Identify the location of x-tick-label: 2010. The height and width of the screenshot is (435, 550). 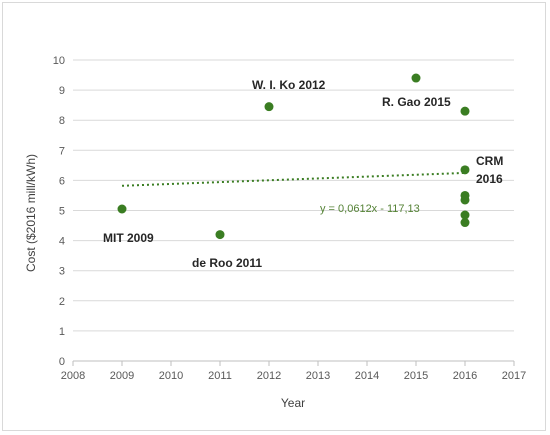
(171, 376).